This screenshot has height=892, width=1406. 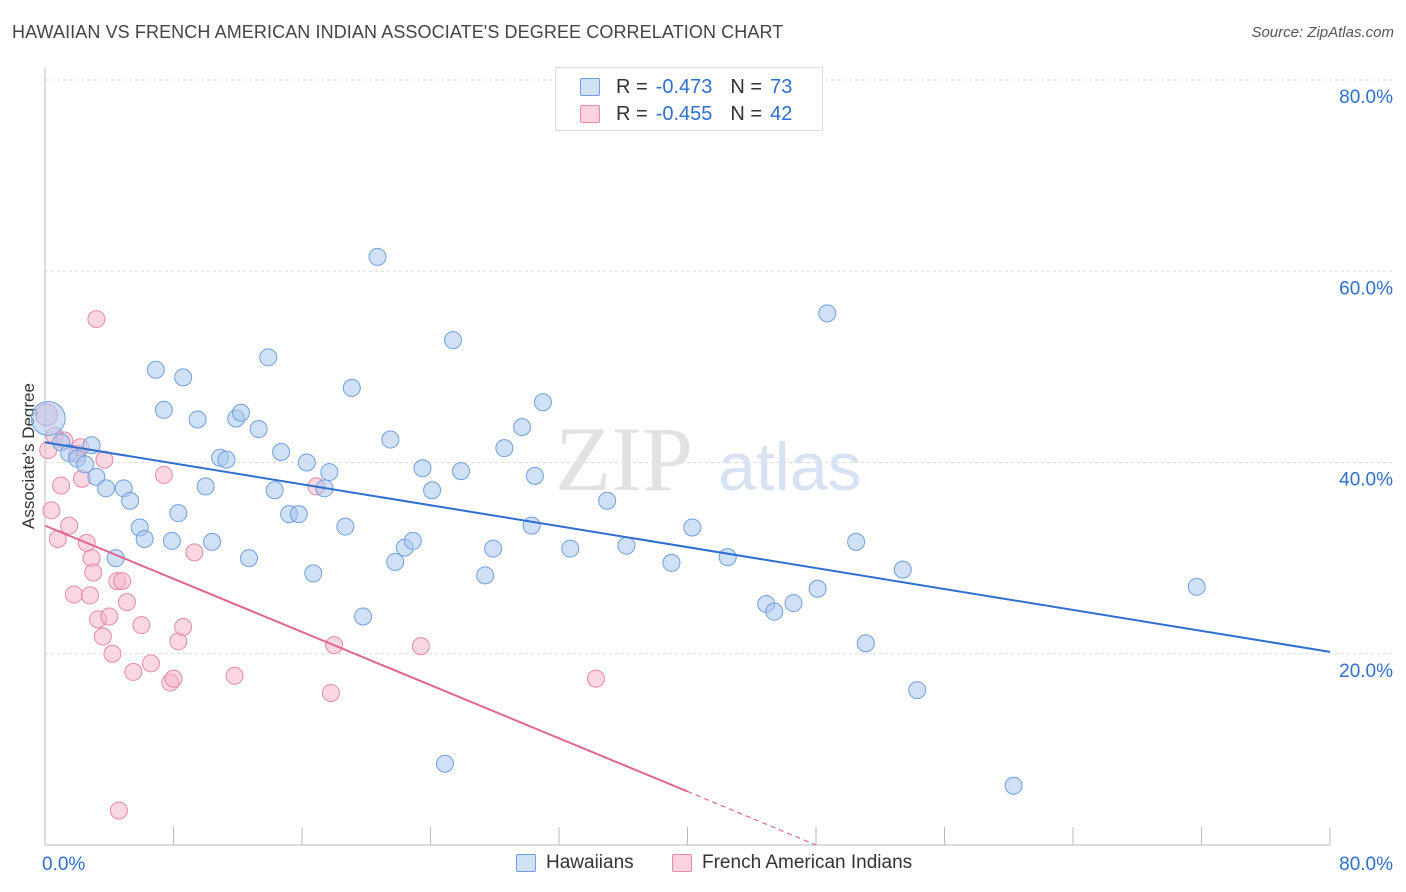 What do you see at coordinates (781, 113) in the screenshot?
I see `n-value: 42` at bounding box center [781, 113].